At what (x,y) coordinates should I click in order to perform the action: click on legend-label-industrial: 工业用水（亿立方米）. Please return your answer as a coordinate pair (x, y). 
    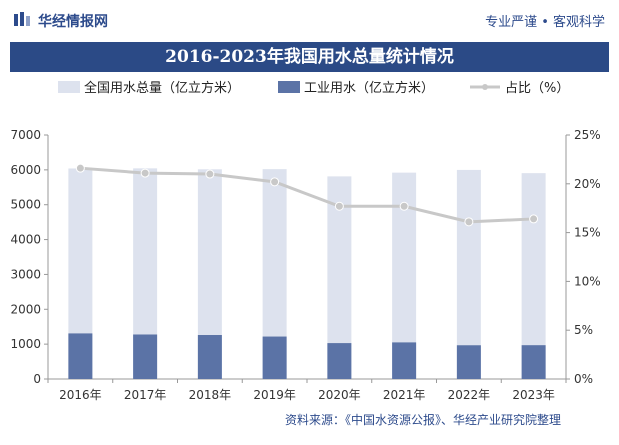
    Looking at the image, I should click on (369, 88).